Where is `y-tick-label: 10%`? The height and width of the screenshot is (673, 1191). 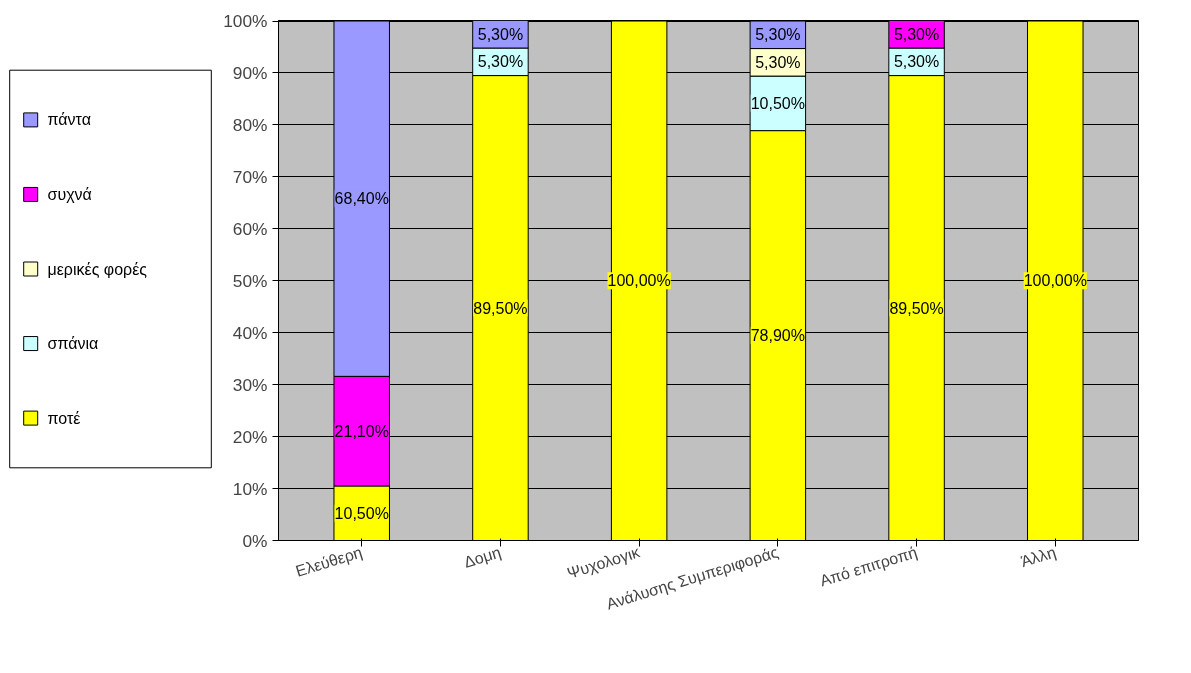
y-tick-label: 10% is located at coordinates (250, 488).